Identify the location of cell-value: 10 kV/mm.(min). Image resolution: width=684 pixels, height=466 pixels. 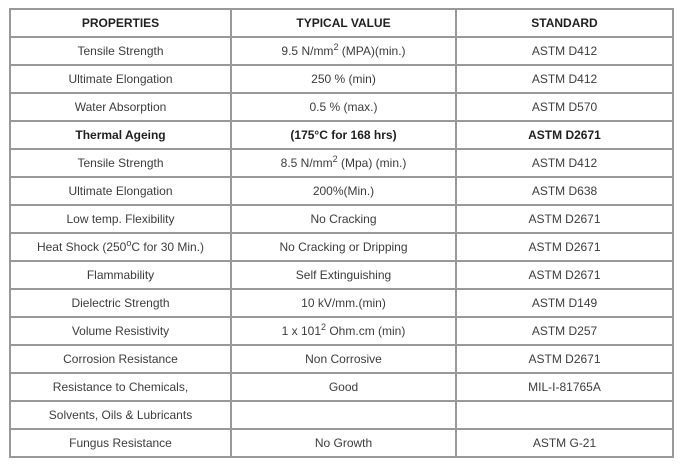
(343, 303).